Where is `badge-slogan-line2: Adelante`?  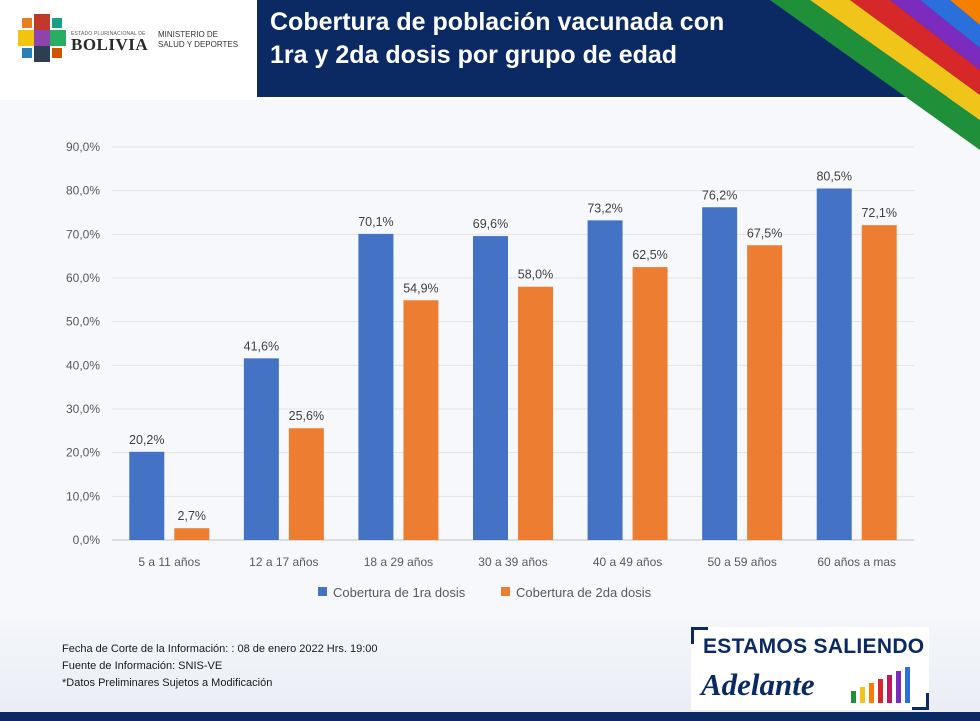
badge-slogan-line2: Adelante is located at coordinates (758, 684).